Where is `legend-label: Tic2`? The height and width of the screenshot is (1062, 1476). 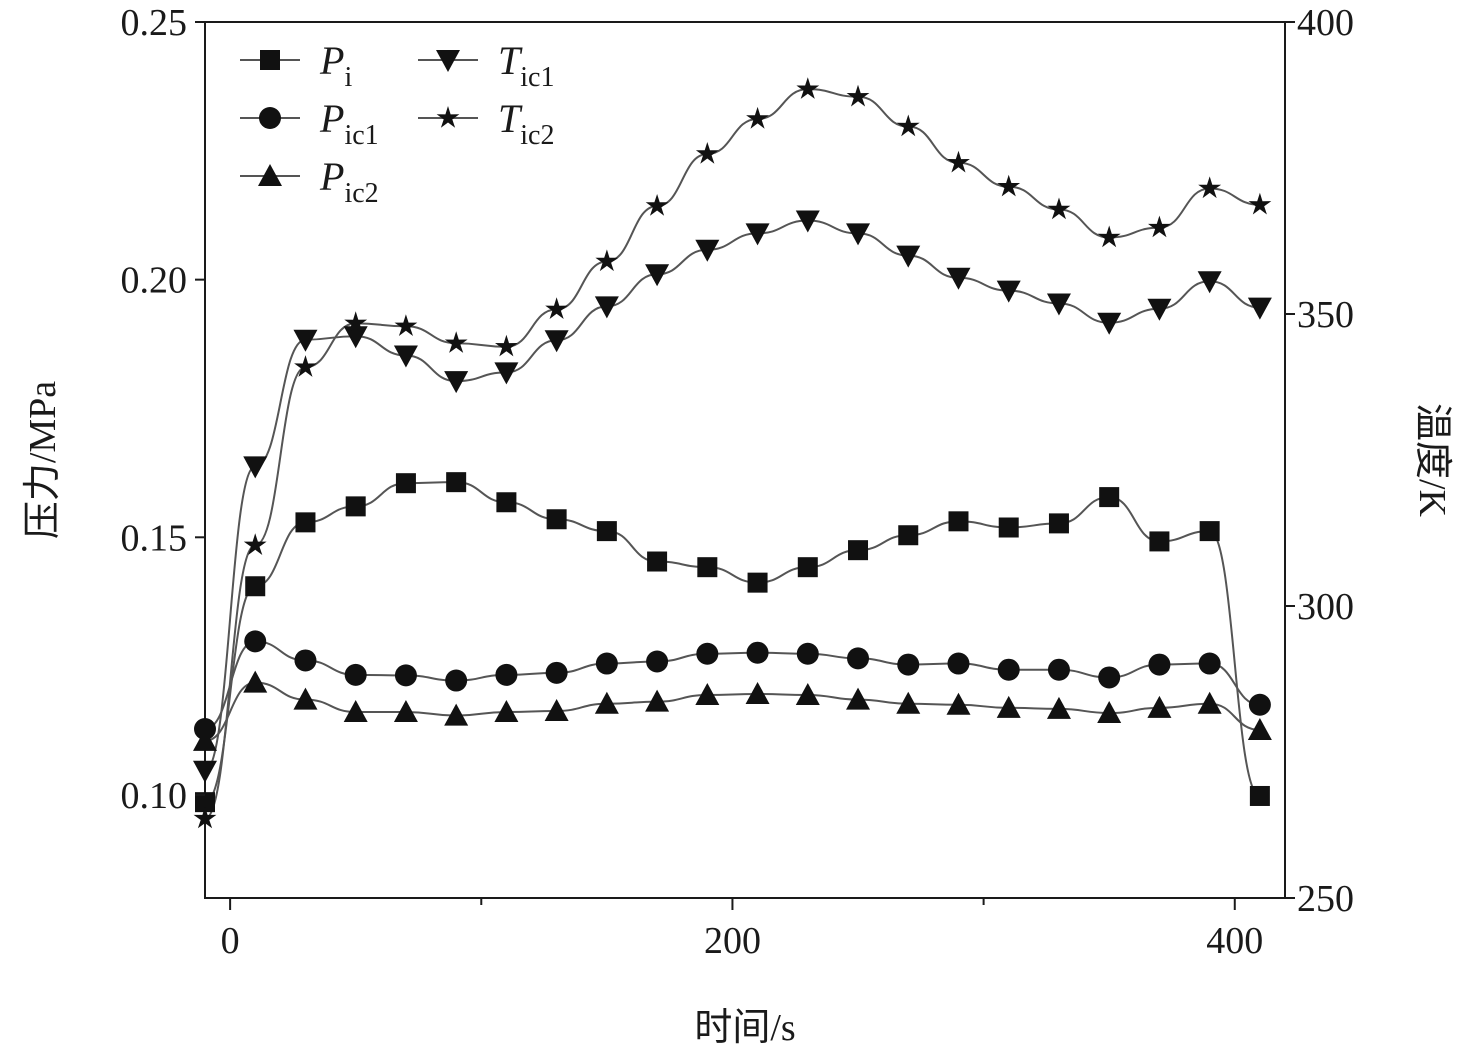 legend-label: Tic2 is located at coordinates (526, 123).